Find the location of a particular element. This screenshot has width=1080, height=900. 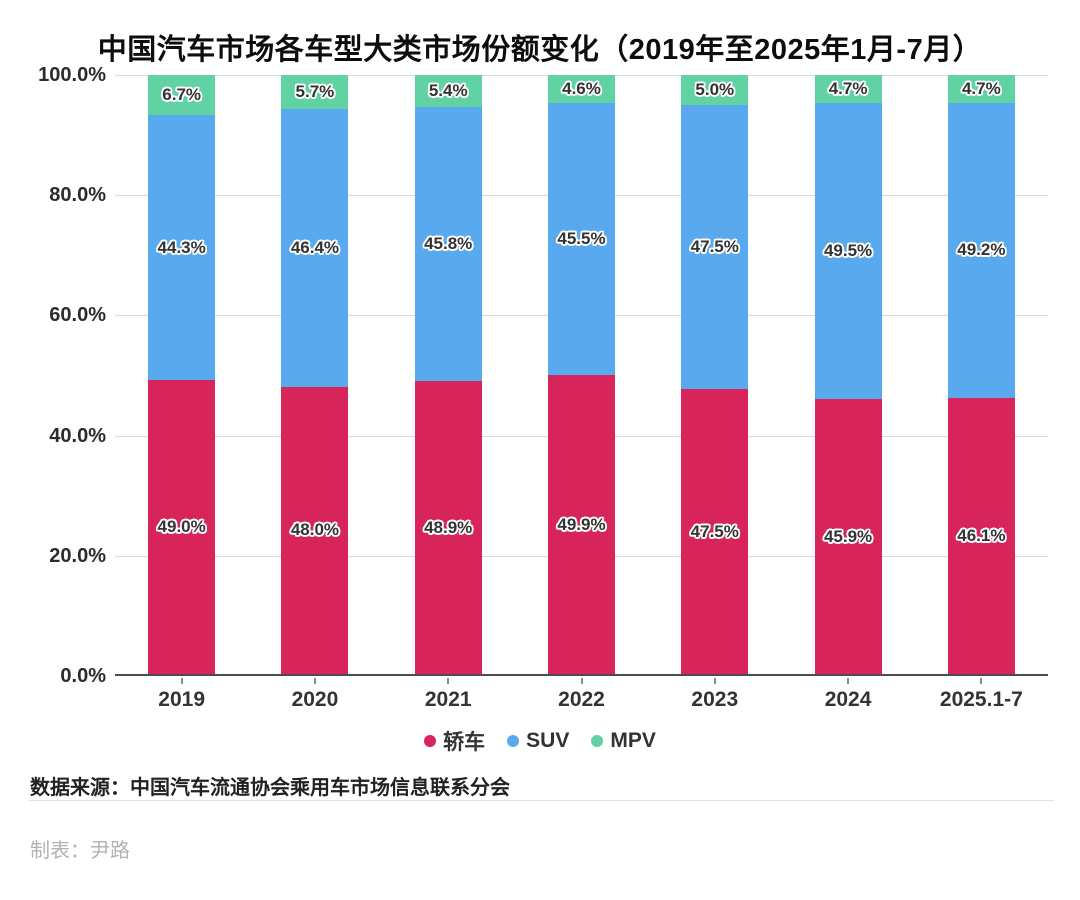

x-category-label: 2019 is located at coordinates (181, 699).